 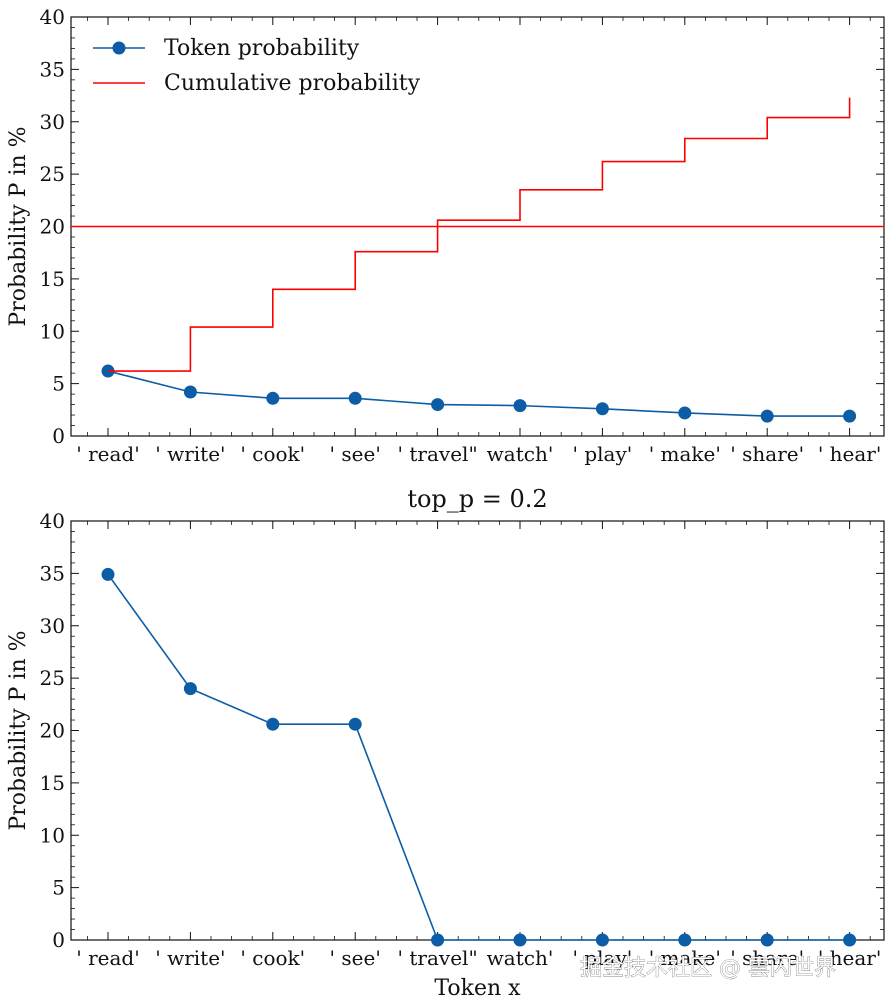 I want to click on legend-label: Cumulative probability, so click(x=292, y=83).